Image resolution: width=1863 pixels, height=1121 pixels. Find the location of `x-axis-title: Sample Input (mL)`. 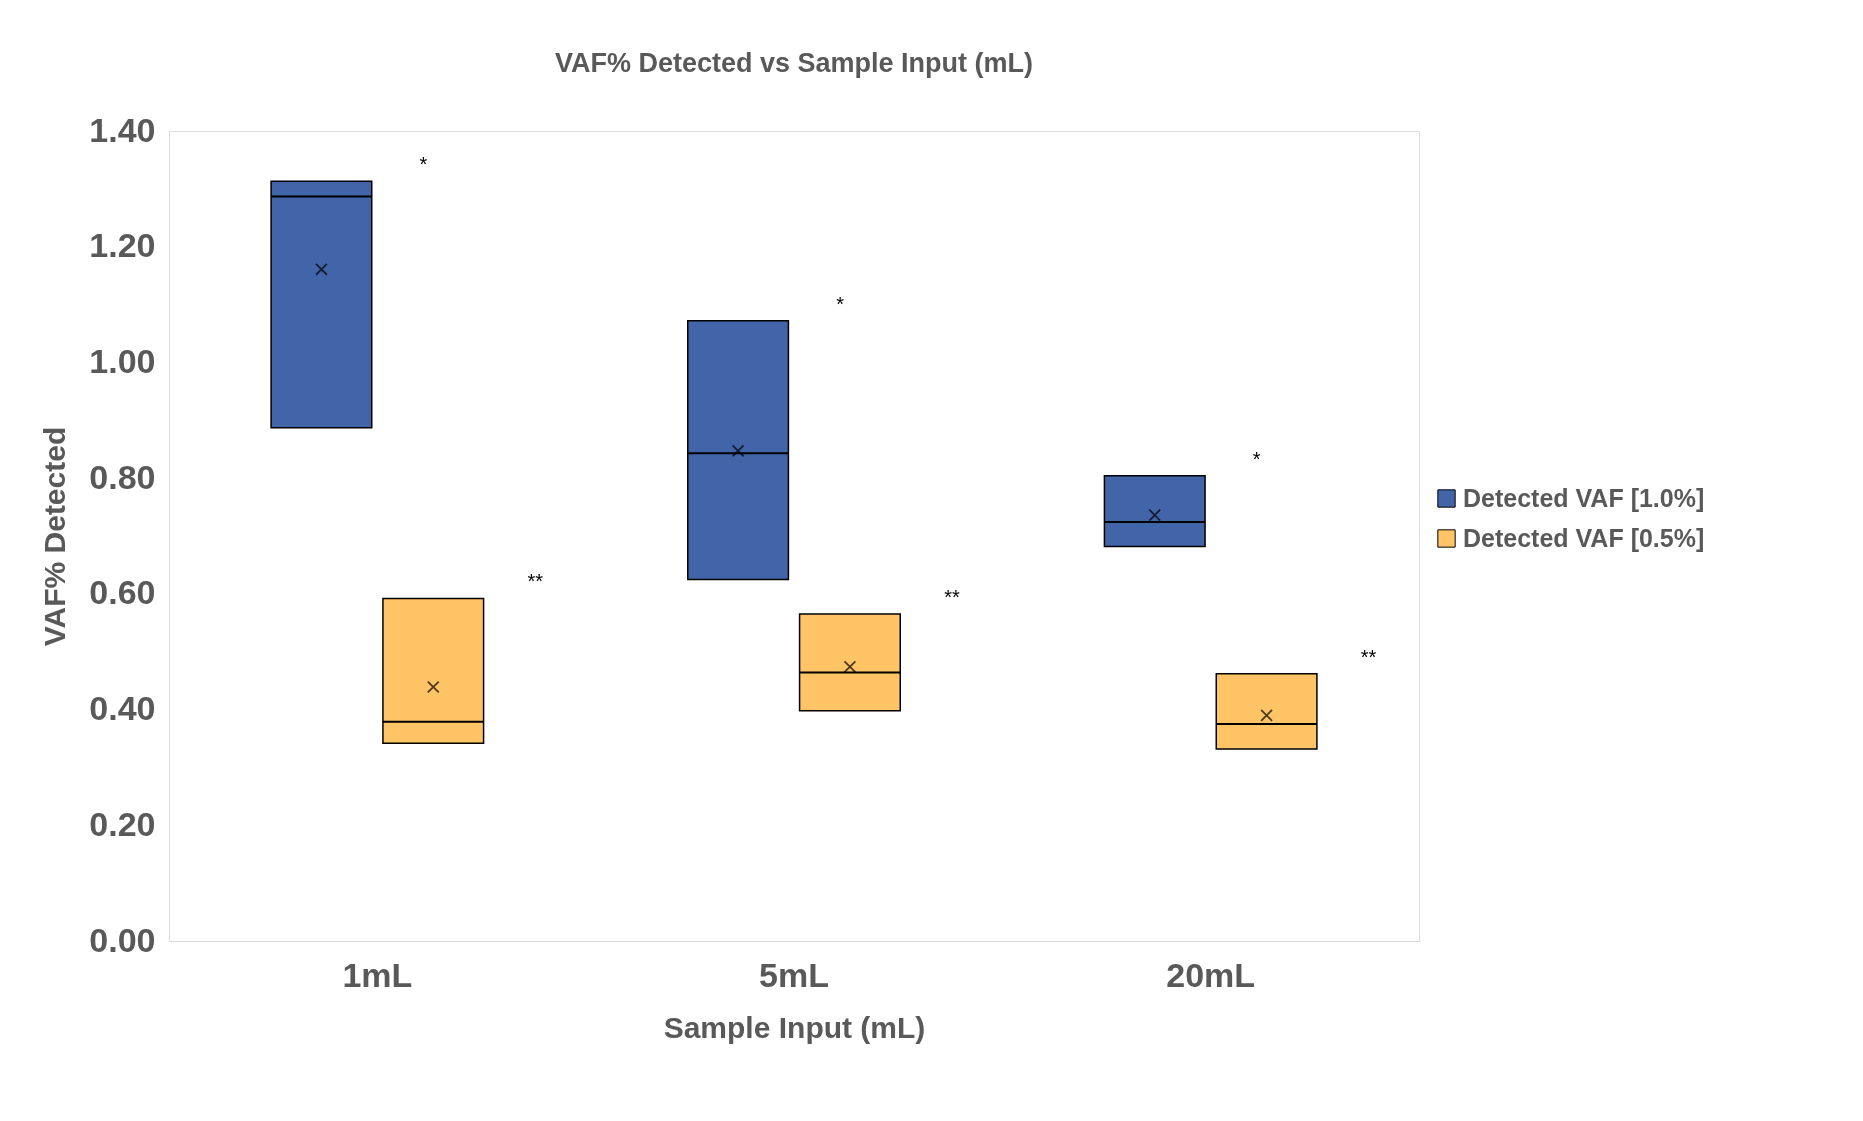

x-axis-title: Sample Input (mL) is located at coordinates (794, 1027).